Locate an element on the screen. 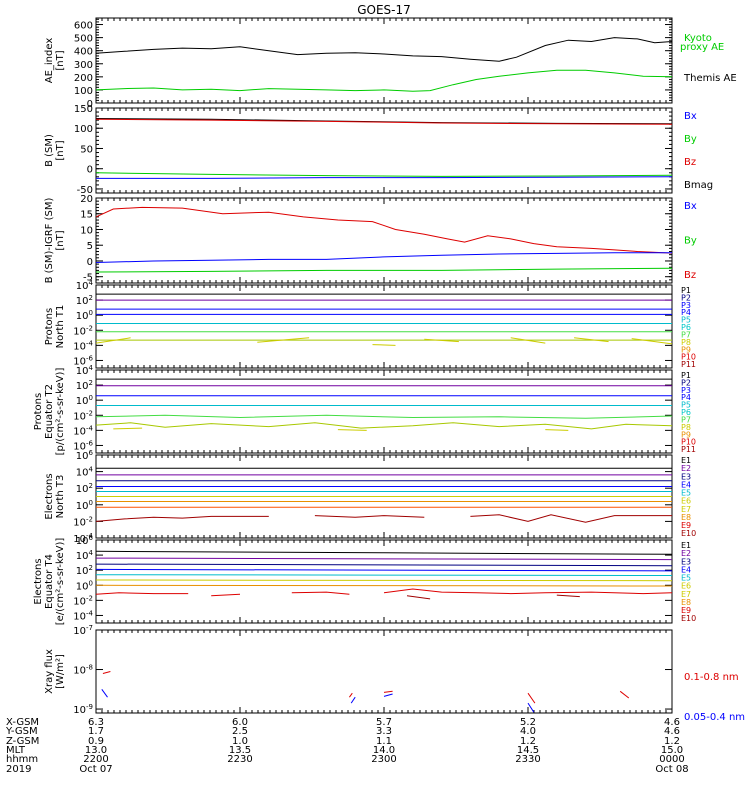 The width and height of the screenshot is (750, 800). legend-label: Bmag is located at coordinates (698, 185).